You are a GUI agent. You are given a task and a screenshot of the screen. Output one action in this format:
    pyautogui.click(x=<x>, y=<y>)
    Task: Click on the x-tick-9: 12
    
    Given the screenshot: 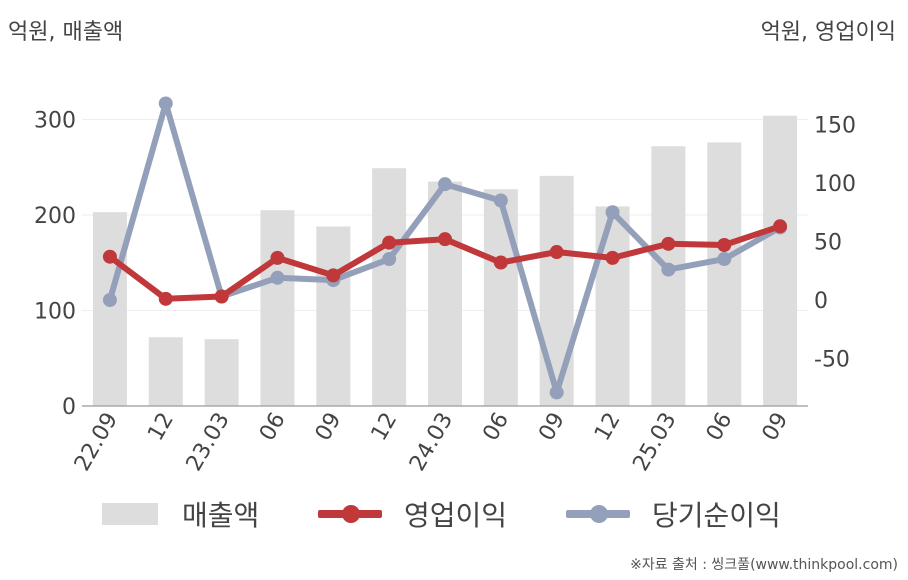 What is the action you would take?
    pyautogui.click(x=608, y=427)
    